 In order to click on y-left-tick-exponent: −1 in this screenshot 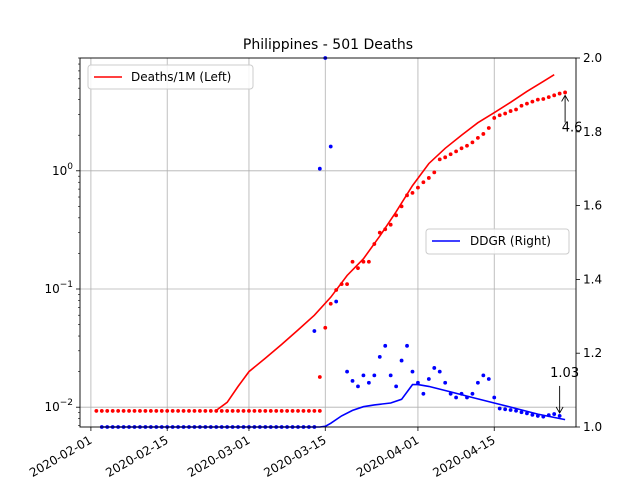, I will do `click(66, 285)`.